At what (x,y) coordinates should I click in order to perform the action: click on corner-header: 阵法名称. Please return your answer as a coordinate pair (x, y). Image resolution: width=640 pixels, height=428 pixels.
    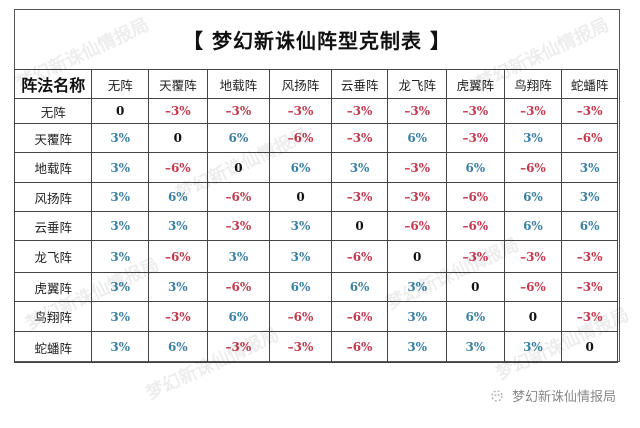
    Looking at the image, I should click on (53, 84).